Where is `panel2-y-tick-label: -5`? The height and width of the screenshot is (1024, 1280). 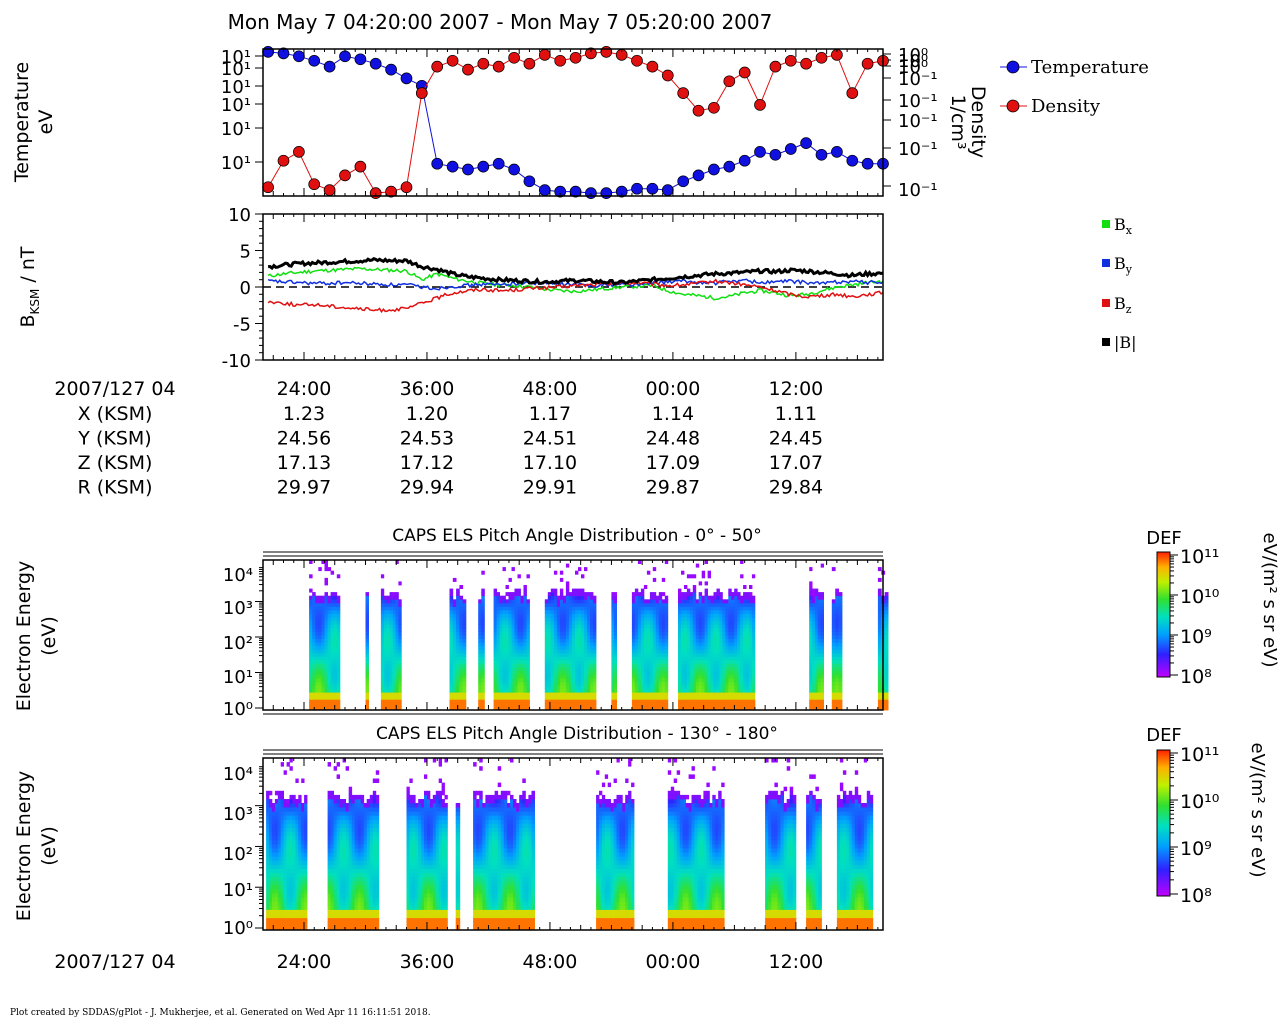
panel2-y-tick-label: -5 is located at coordinates (242, 325).